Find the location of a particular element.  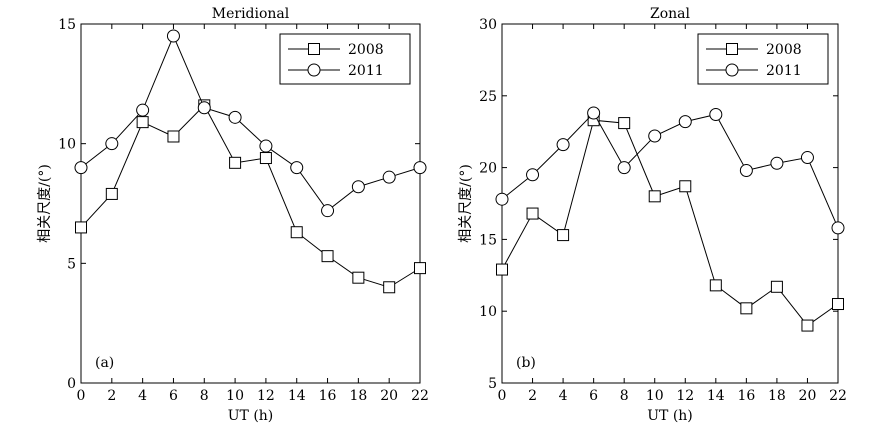

series-line-2011 is located at coordinates (670, 170).